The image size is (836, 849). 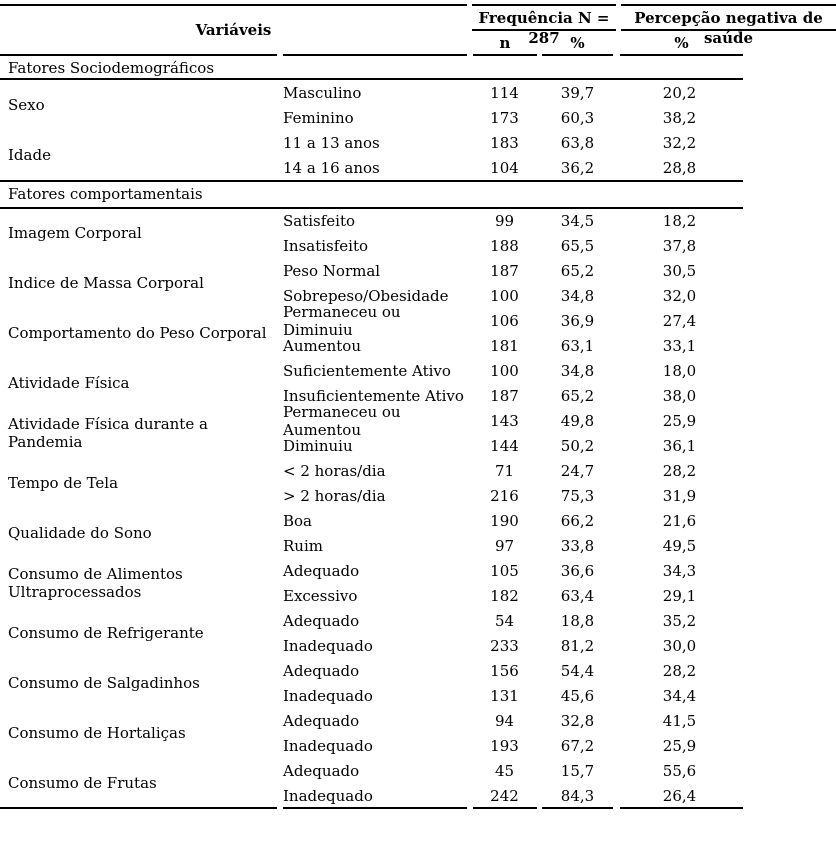 What do you see at coordinates (679, 370) in the screenshot?
I see `neg-perception-cell: 18,0` at bounding box center [679, 370].